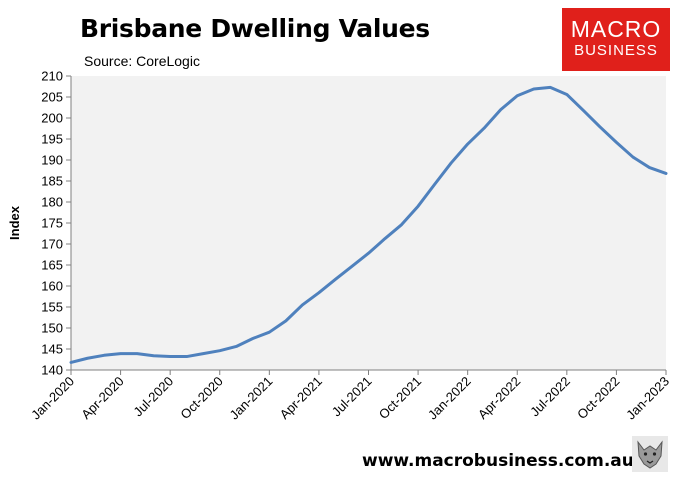 Image resolution: width=680 pixels, height=486 pixels. I want to click on y-tick-label: 180, so click(52, 202).